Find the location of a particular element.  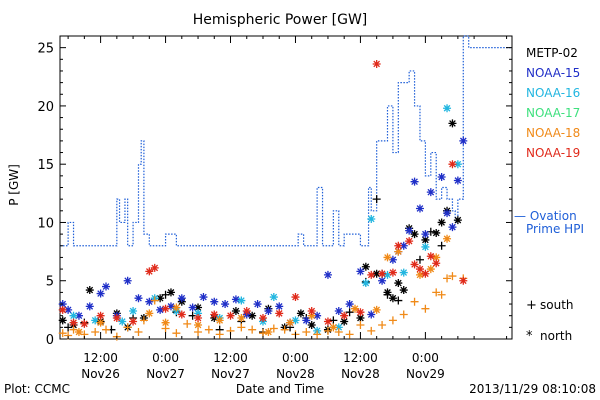

x-tick-label-date: Nov29 is located at coordinates (425, 374).